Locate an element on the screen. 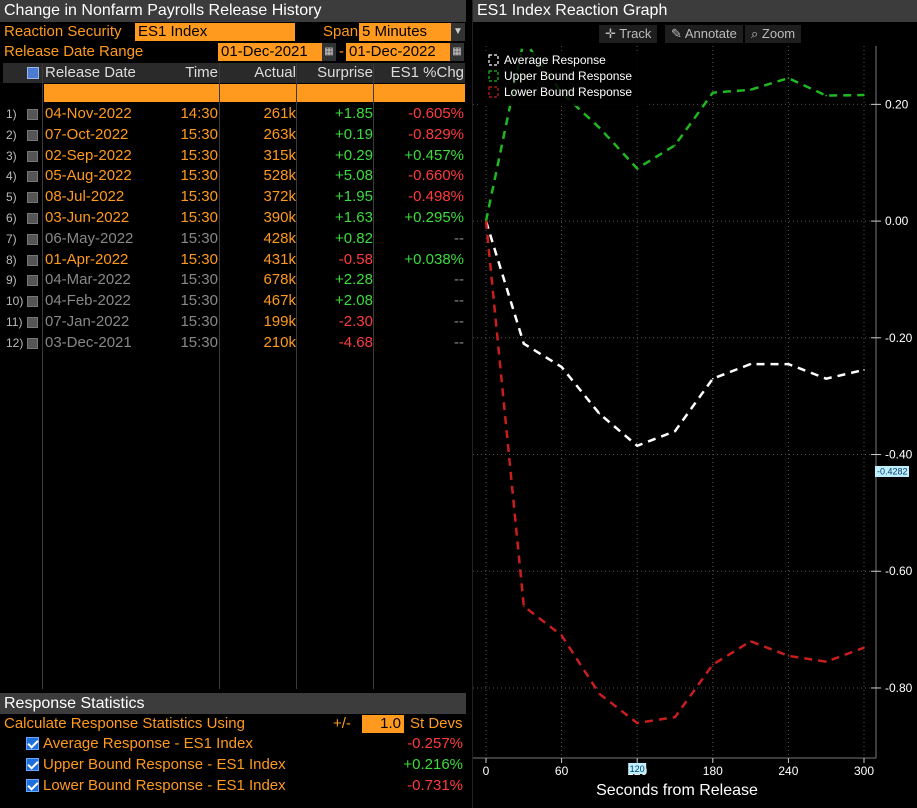 The width and height of the screenshot is (917, 808). row-index: 12) is located at coordinates (15, 342).